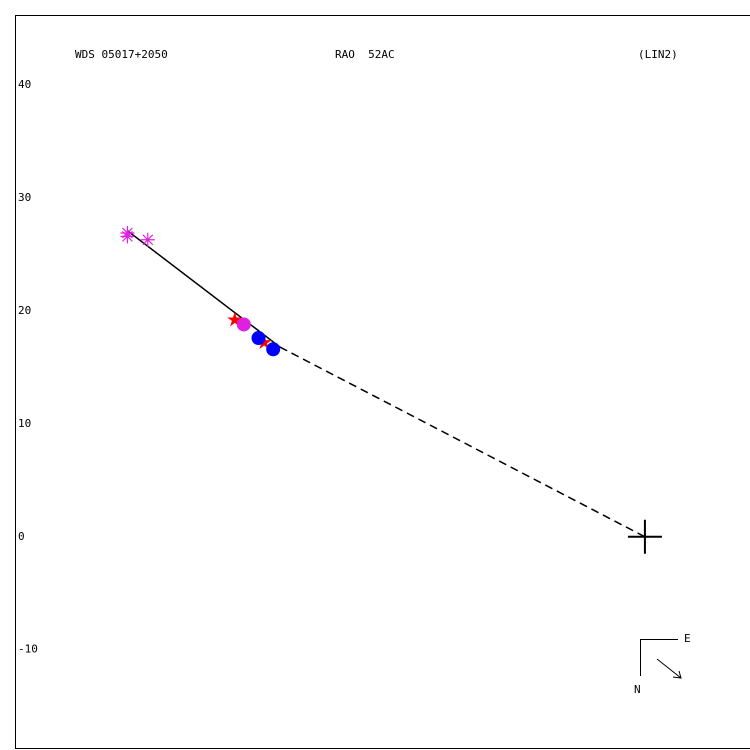  Describe the element at coordinates (24, 84) in the screenshot. I see `y-tick-label: 40` at that location.